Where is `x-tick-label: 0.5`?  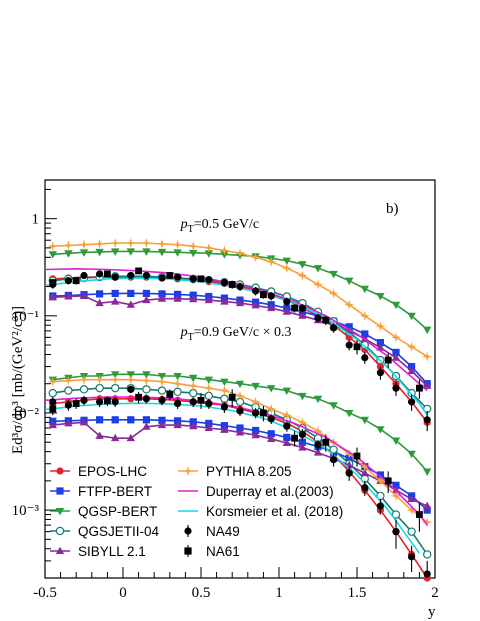 x-tick-label: 0.5 is located at coordinates (201, 593).